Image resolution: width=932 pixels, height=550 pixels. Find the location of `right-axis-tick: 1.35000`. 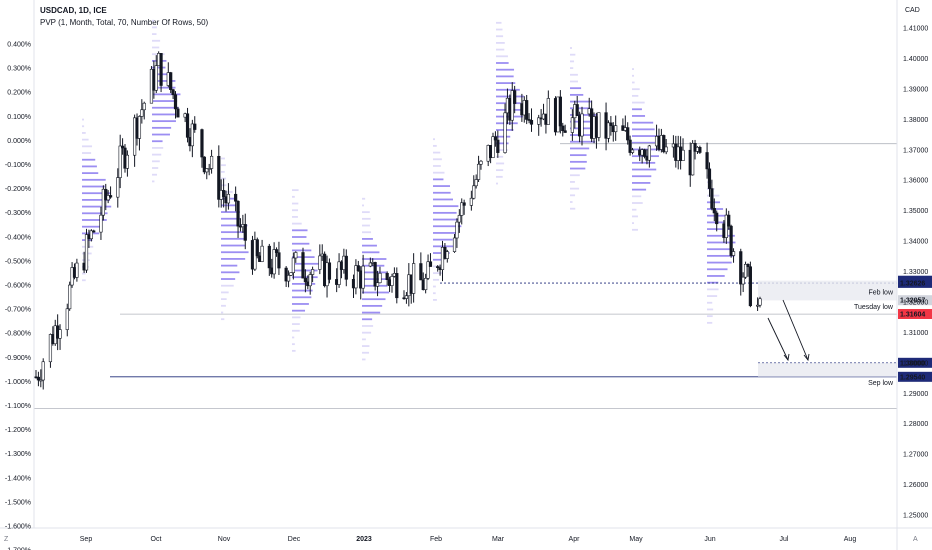

right-axis-tick: 1.35000 is located at coordinates (915, 211).